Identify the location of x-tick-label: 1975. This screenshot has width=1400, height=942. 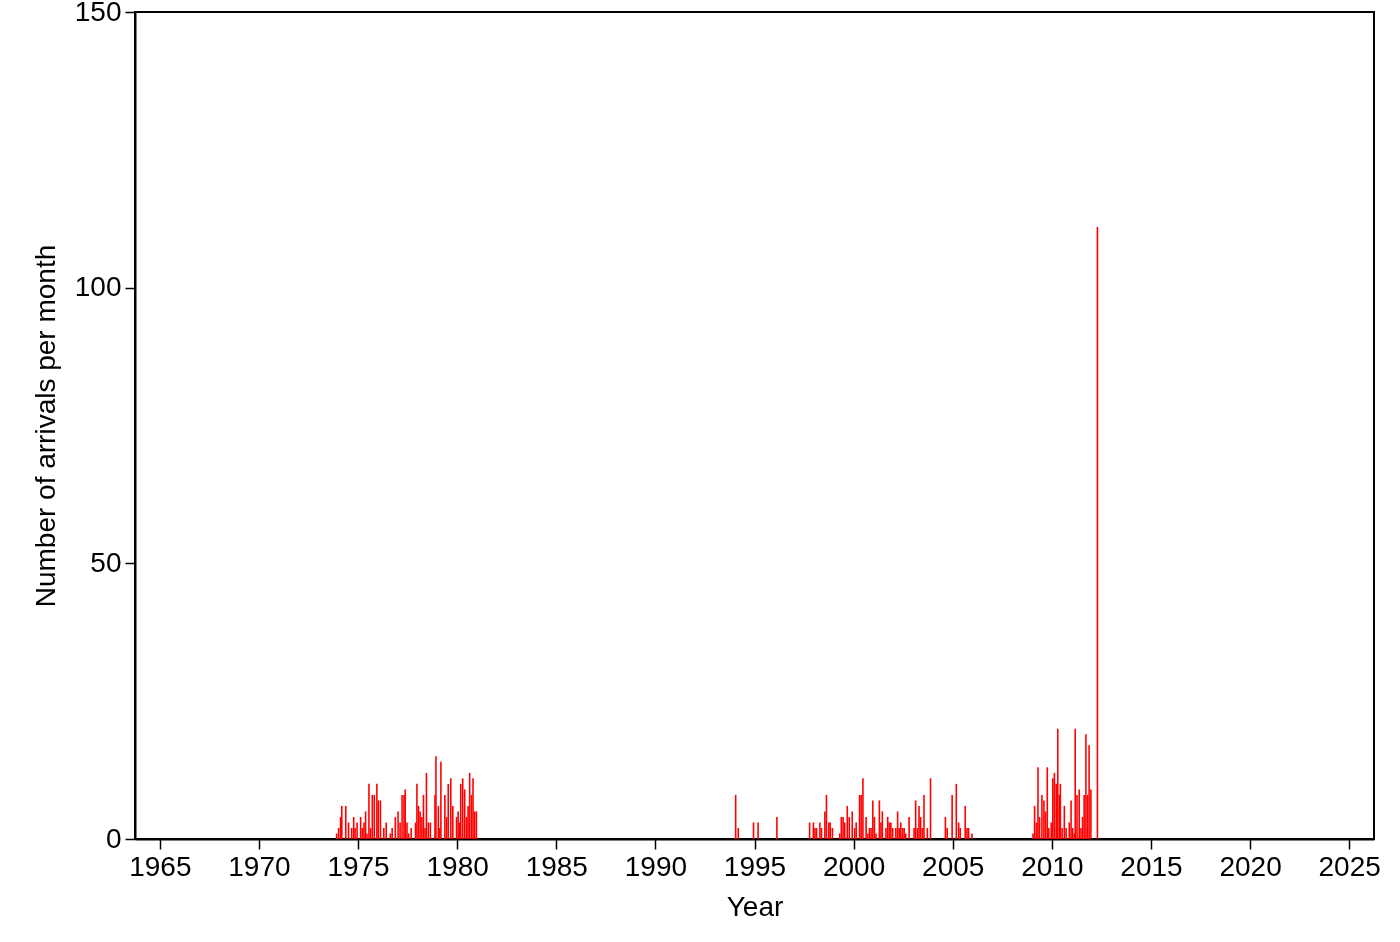
(358, 866).